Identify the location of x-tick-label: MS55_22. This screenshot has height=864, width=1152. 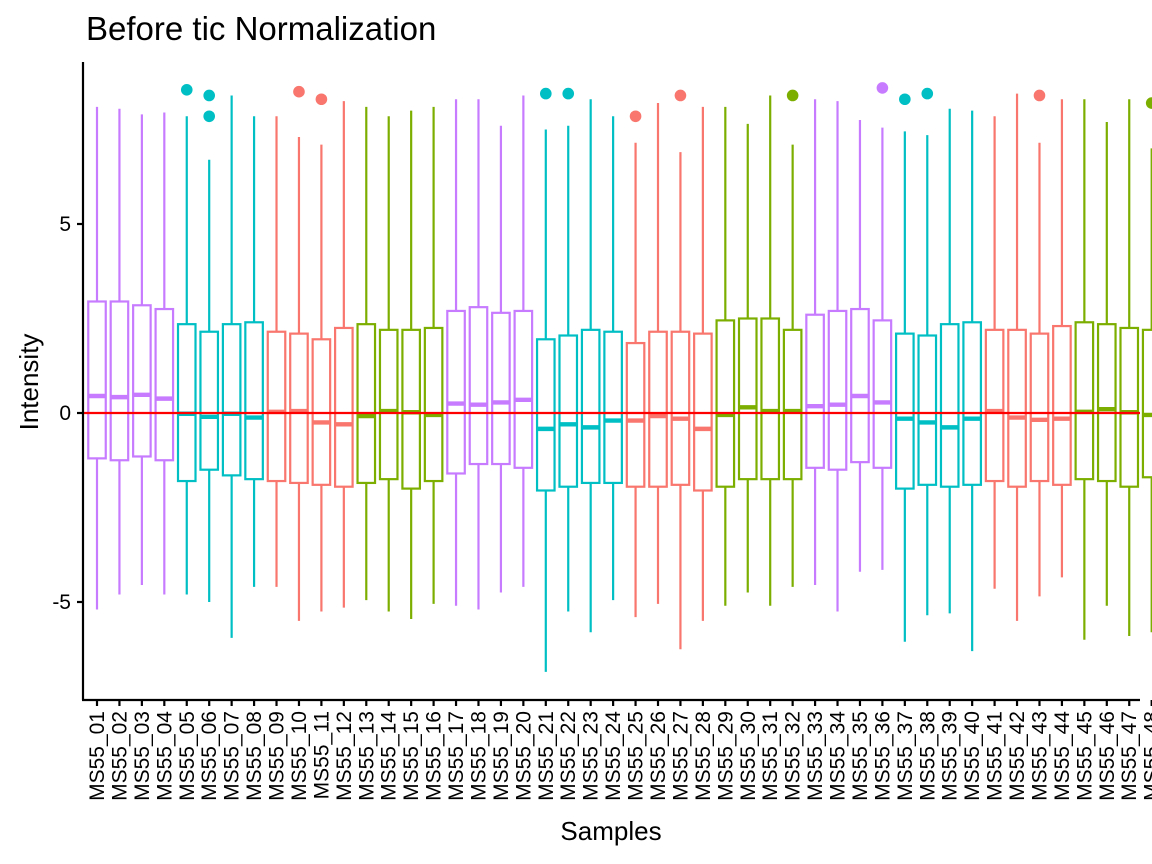
(568, 756).